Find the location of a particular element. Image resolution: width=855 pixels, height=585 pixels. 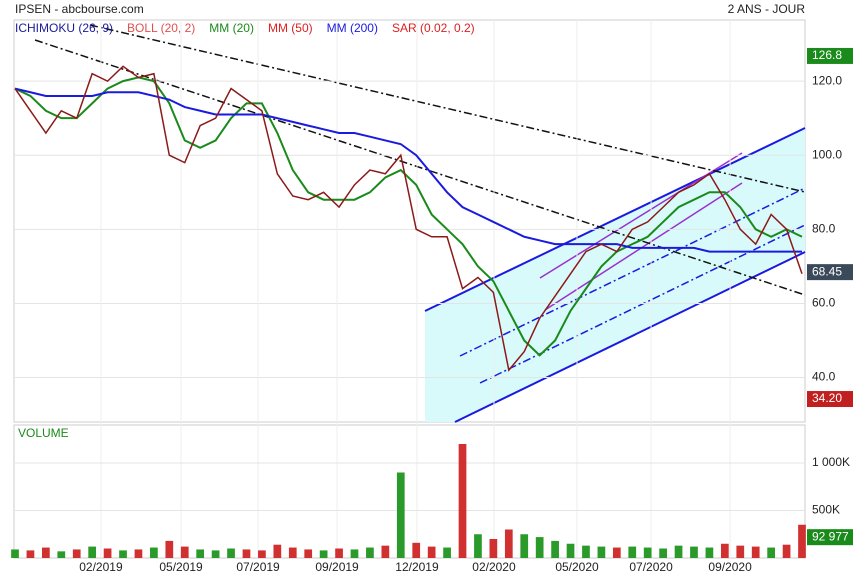

value-label: 34.20 is located at coordinates (827, 398).